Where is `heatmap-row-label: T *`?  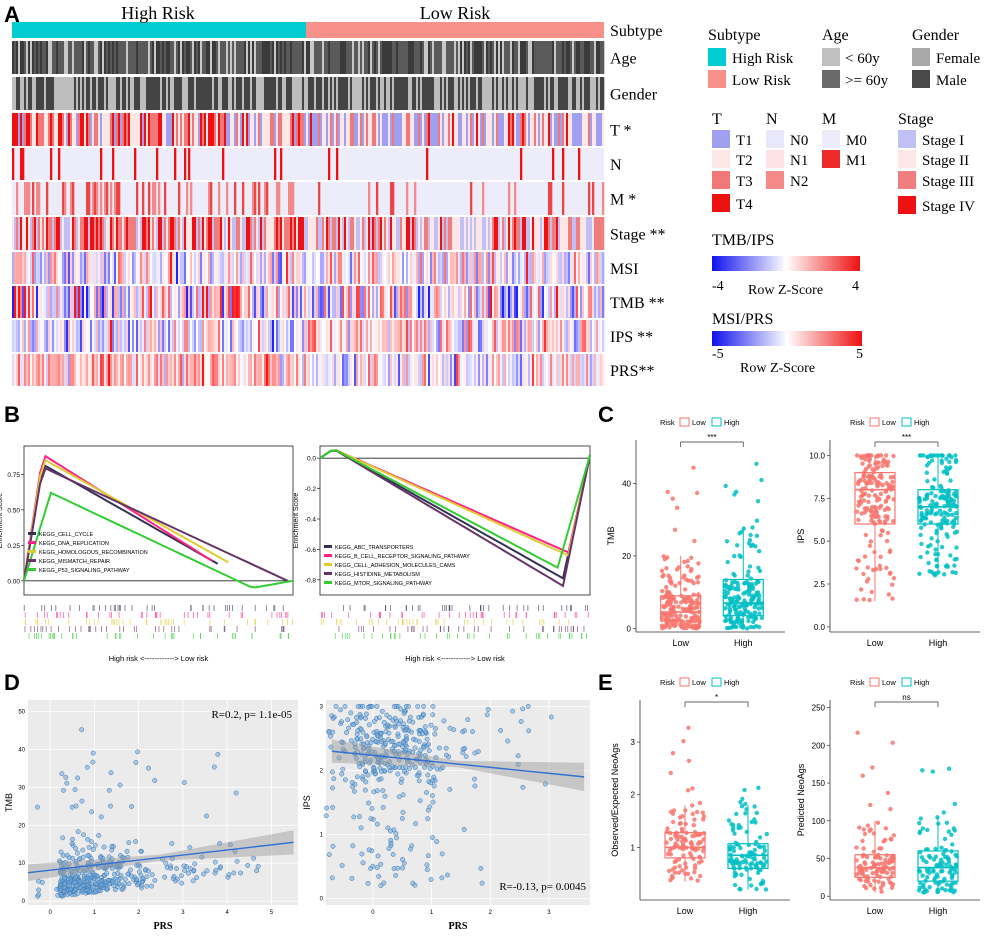
heatmap-row-label: T * is located at coordinates (620, 131).